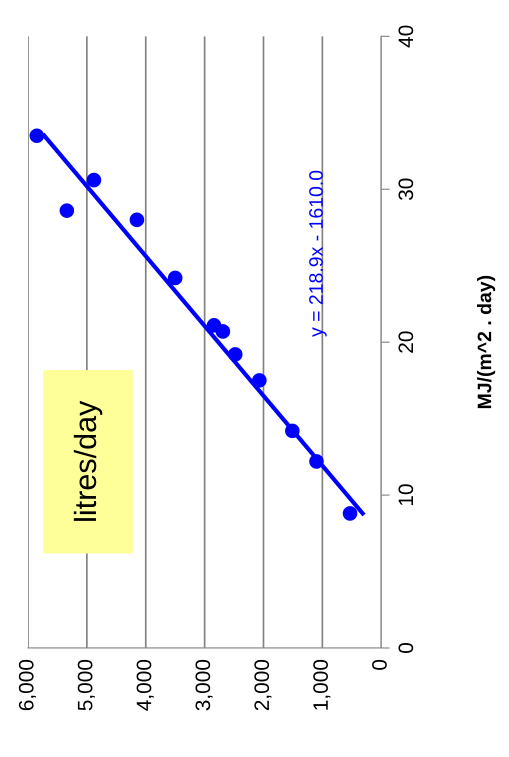 This screenshot has width=509, height=757. What do you see at coordinates (486, 342) in the screenshot?
I see `y-axis-title: MJ/(m^2 . day)` at bounding box center [486, 342].